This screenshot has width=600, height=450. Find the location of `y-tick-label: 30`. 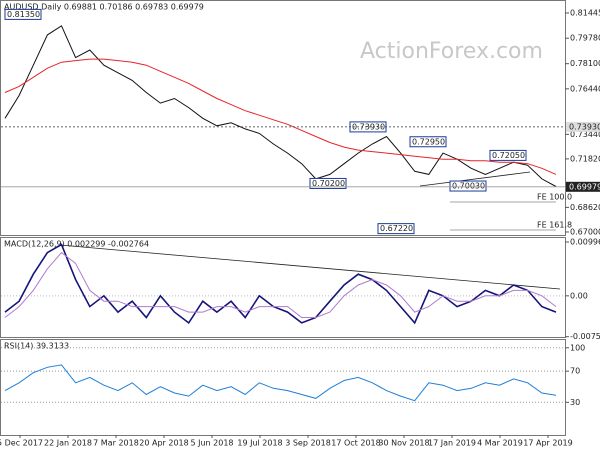

y-tick-label: 30 is located at coordinates (575, 402).